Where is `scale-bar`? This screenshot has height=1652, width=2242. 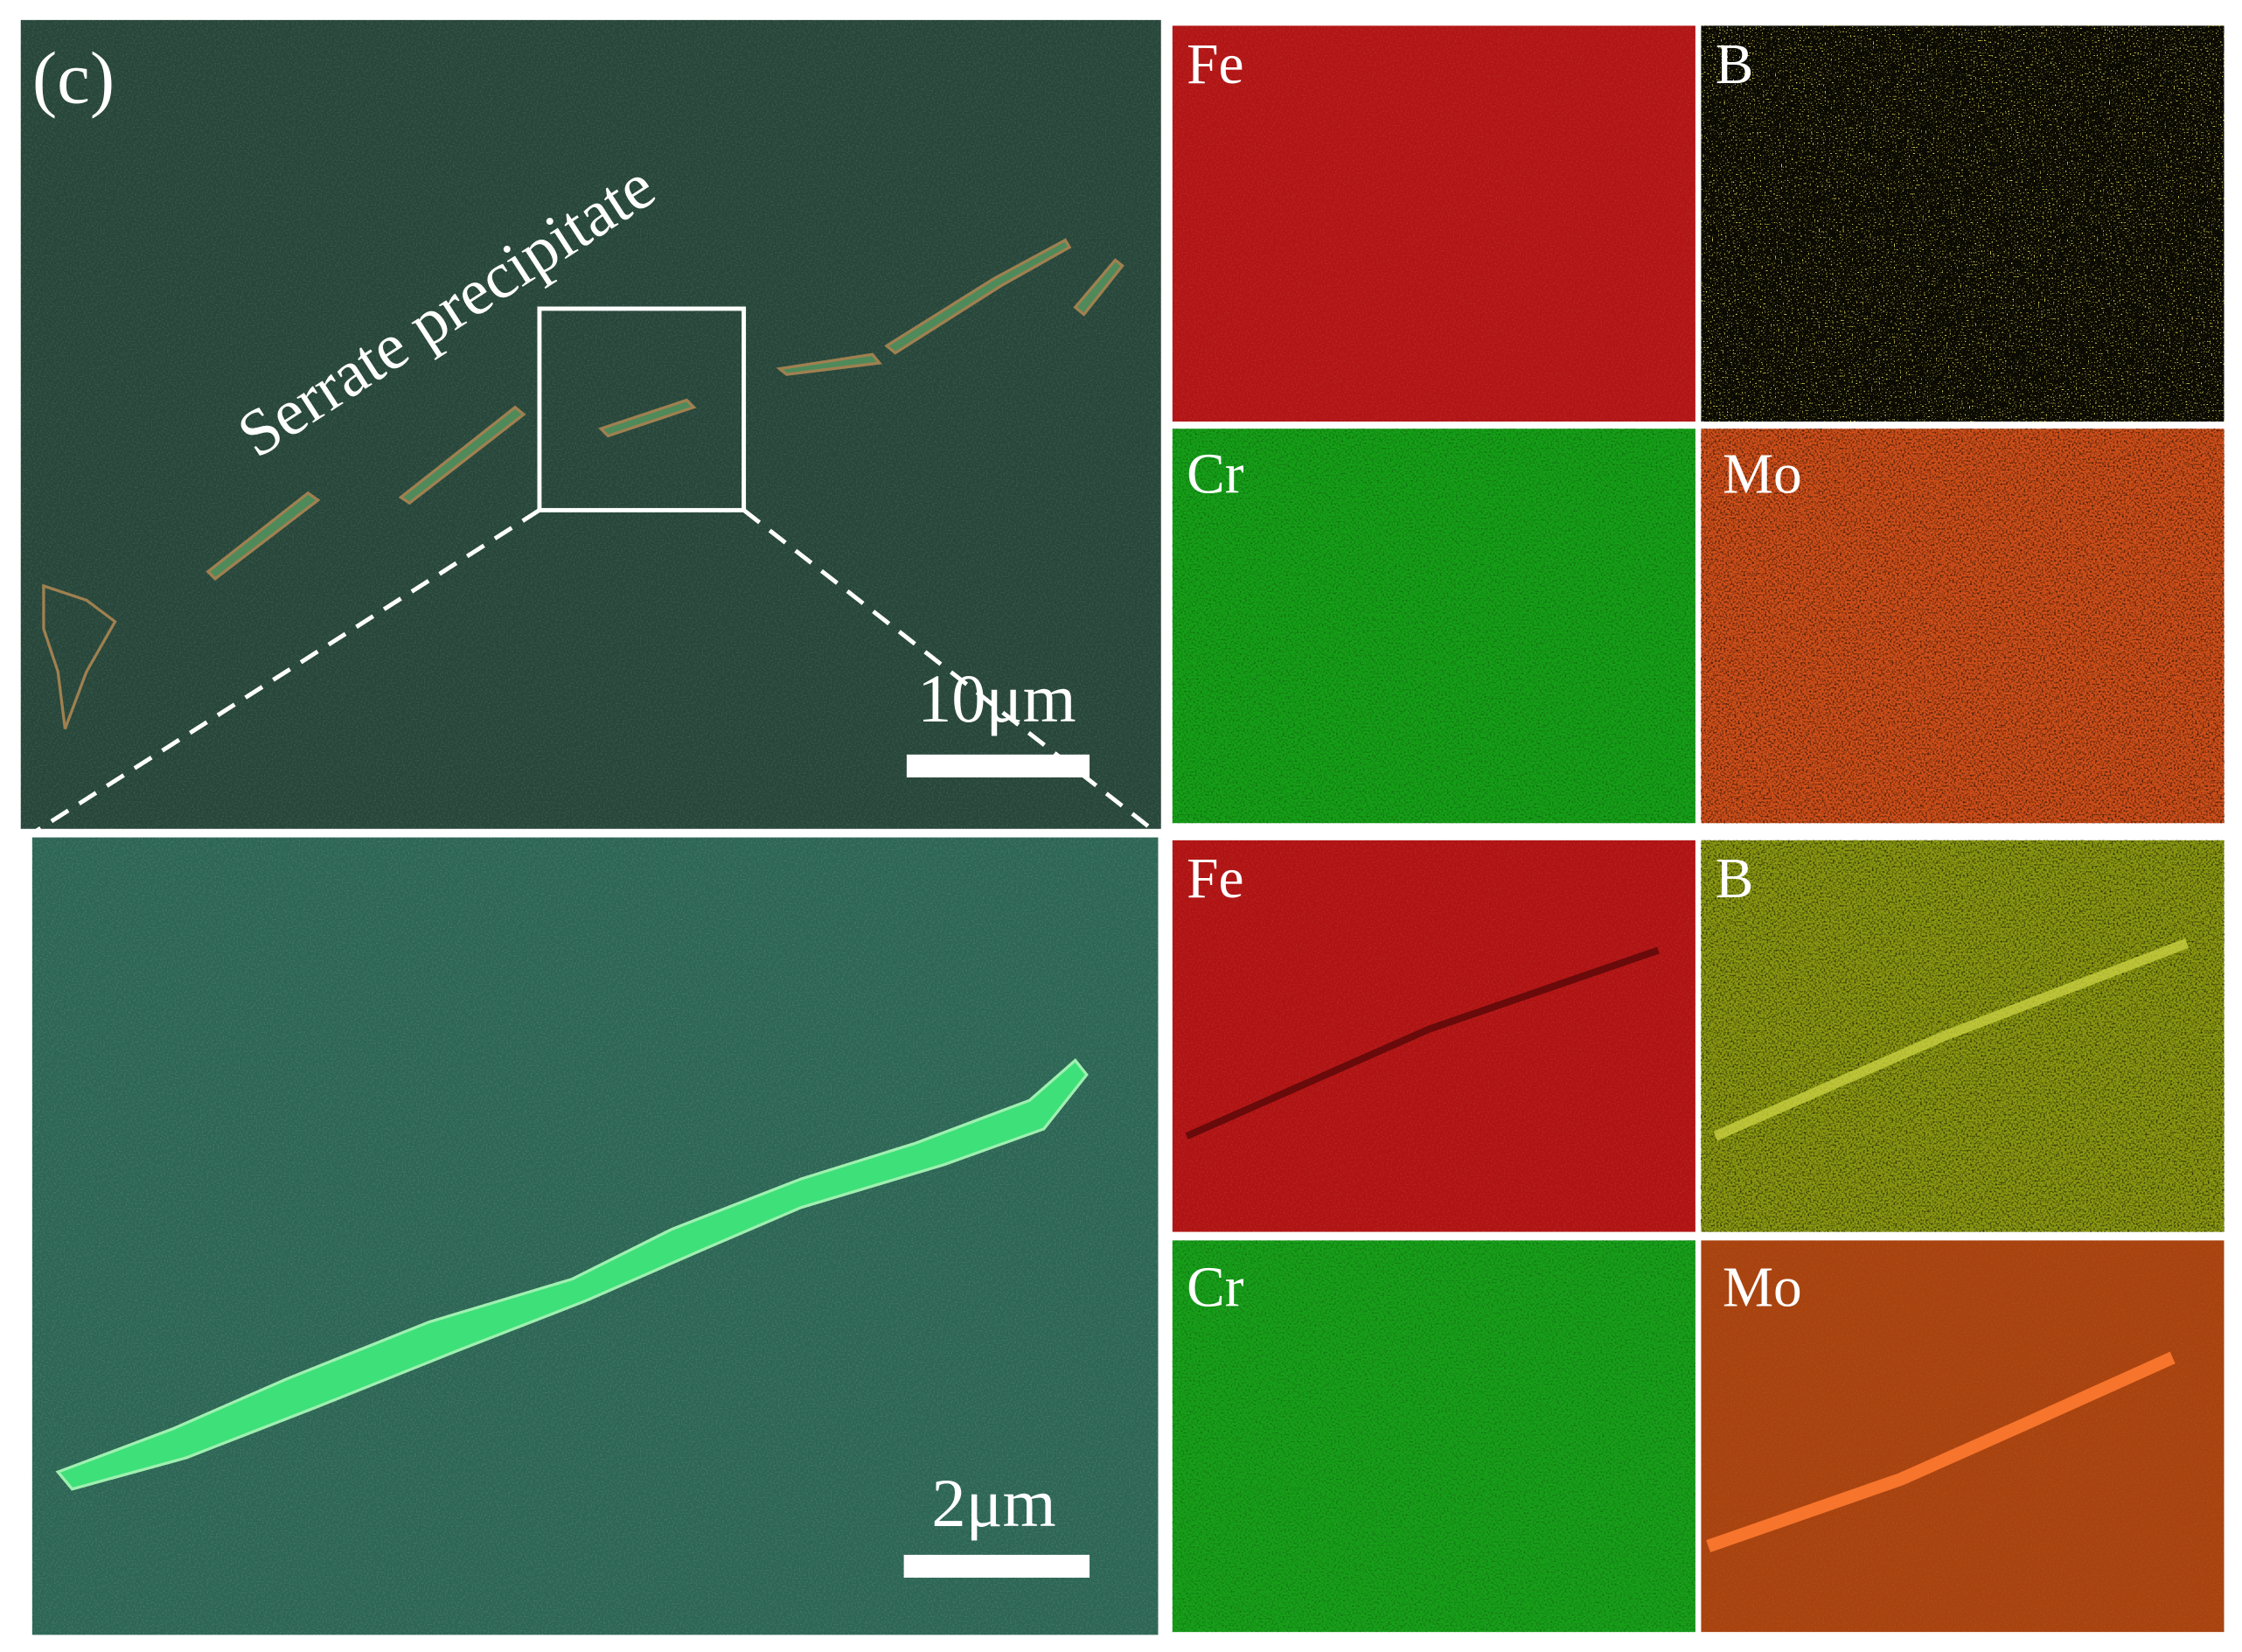
scale-bar is located at coordinates (996, 1566).